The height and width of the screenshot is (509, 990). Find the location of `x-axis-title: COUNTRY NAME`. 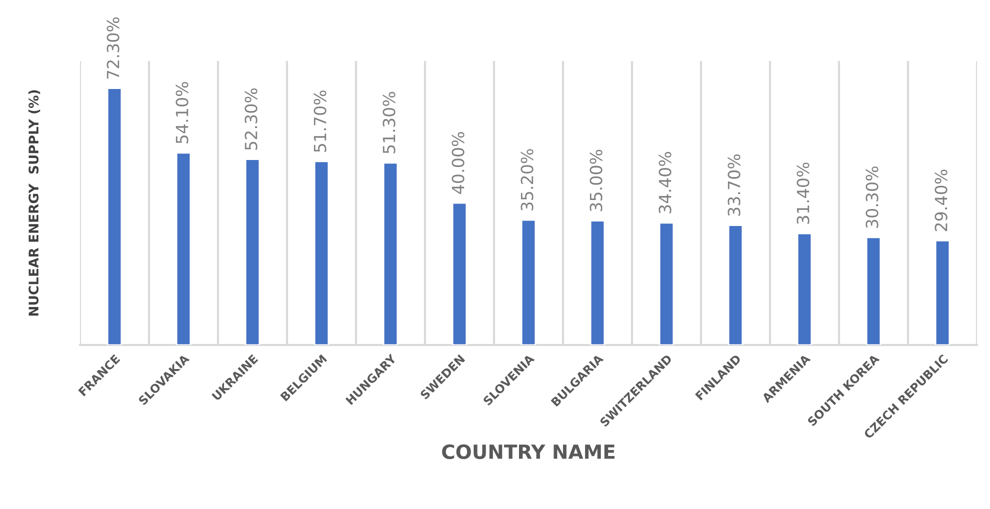

x-axis-title: COUNTRY NAME is located at coordinates (528, 452).